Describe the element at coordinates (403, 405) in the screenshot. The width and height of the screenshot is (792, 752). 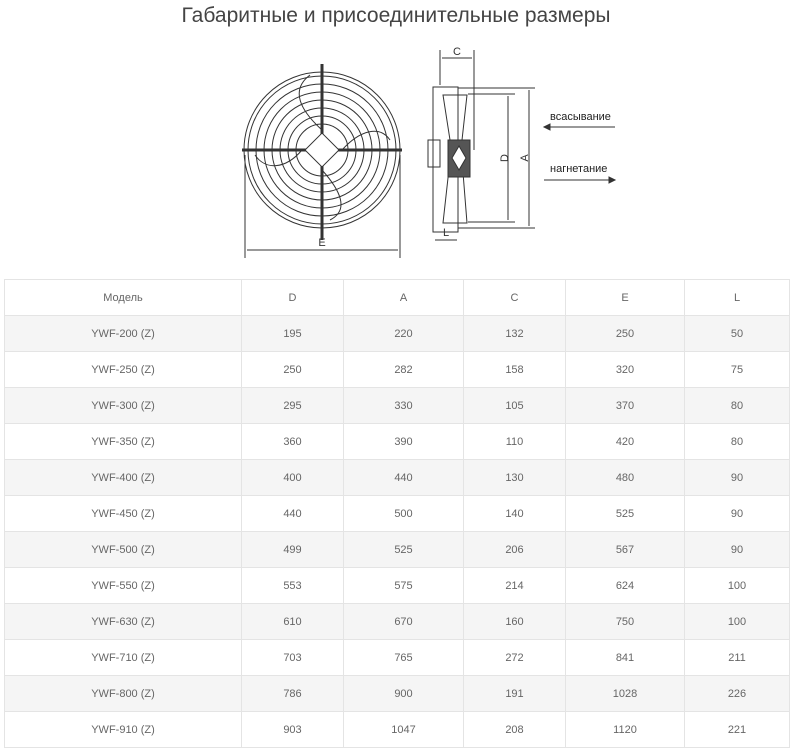
I see `dimension-cell: 330` at that location.